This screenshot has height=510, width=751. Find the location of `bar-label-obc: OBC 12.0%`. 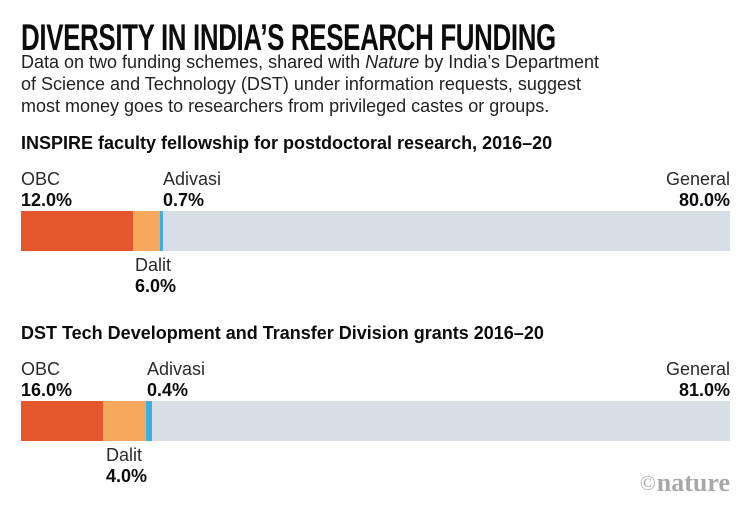

bar-label-obc: OBC 12.0% is located at coordinates (46, 190).